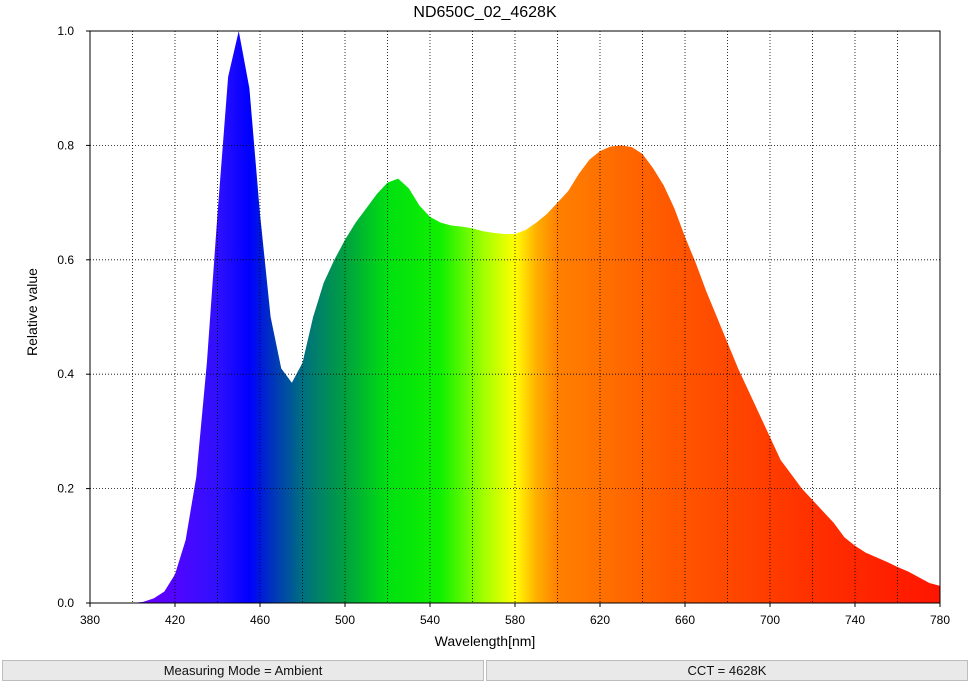 This screenshot has height=683, width=970. What do you see at coordinates (685, 620) in the screenshot?
I see `x-tick-label: 660` at bounding box center [685, 620].